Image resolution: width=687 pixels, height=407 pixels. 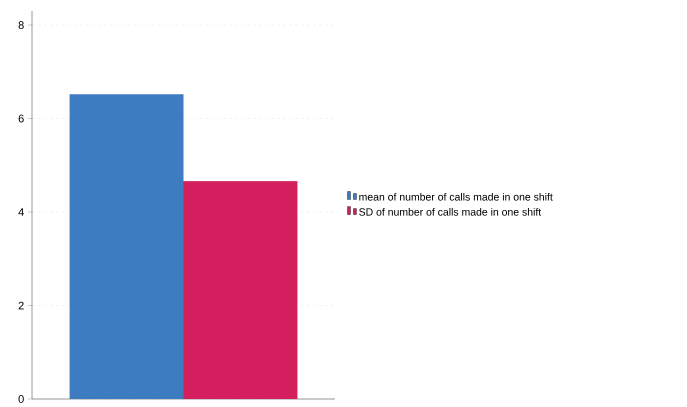 I want to click on y-tick-label: 4, so click(x=21, y=212).